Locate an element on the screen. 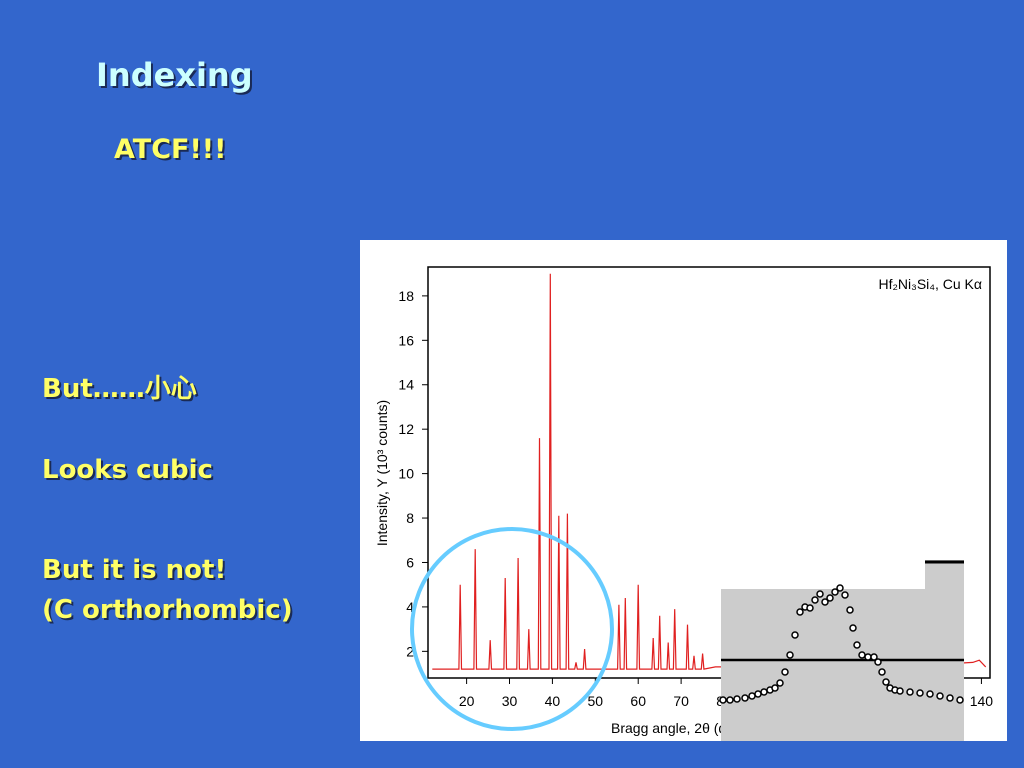  inset-points is located at coordinates (841, 644).